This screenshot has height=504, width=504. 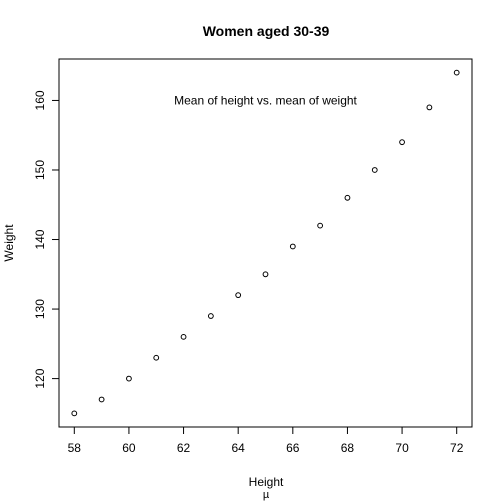 I want to click on x-axis-sublabel: µ, so click(x=266, y=495).